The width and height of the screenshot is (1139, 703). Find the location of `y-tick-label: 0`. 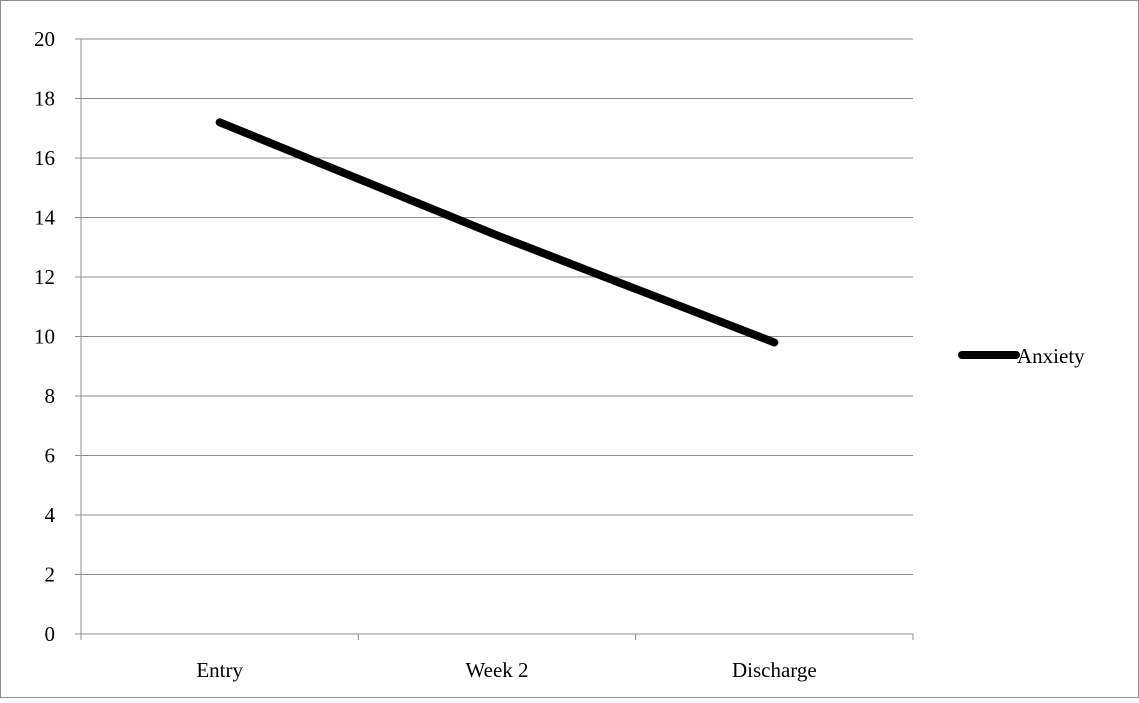

y-tick-label: 0 is located at coordinates (50, 634).